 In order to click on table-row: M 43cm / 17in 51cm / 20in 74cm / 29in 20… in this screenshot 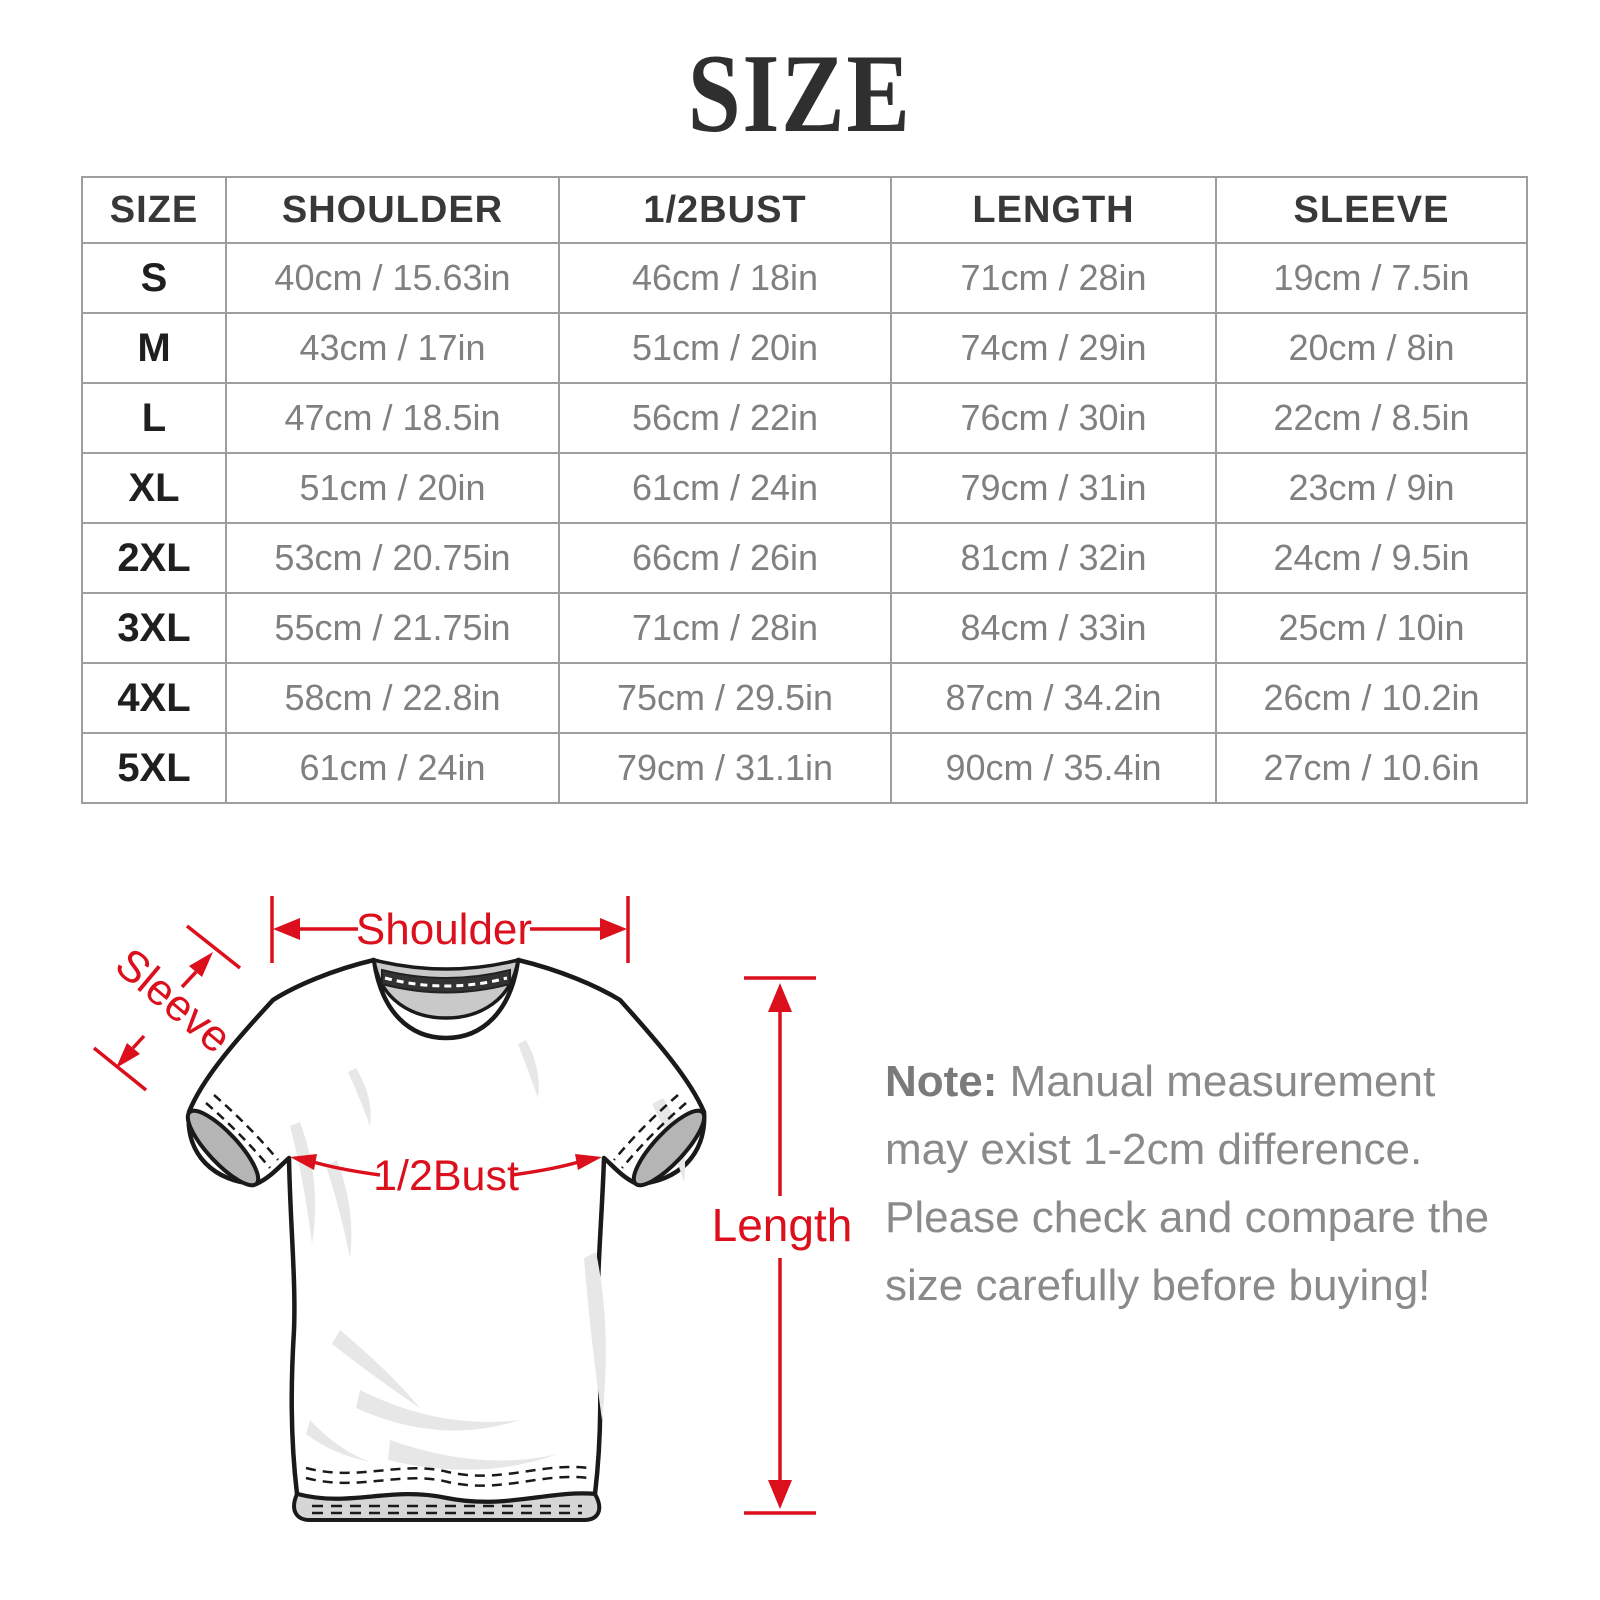, I will do `click(804, 348)`.